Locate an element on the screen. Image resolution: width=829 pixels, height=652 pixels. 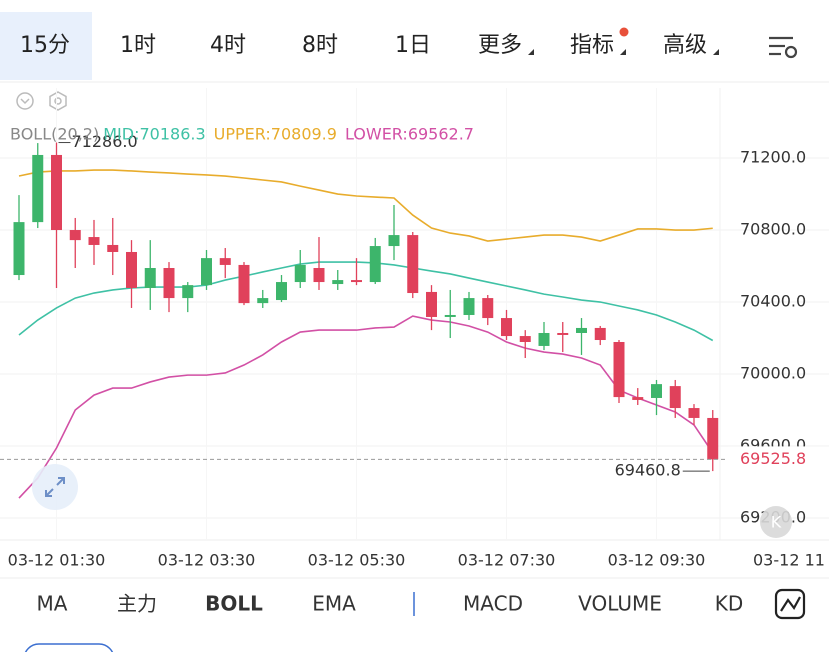
k-button: K is located at coordinates (776, 522).